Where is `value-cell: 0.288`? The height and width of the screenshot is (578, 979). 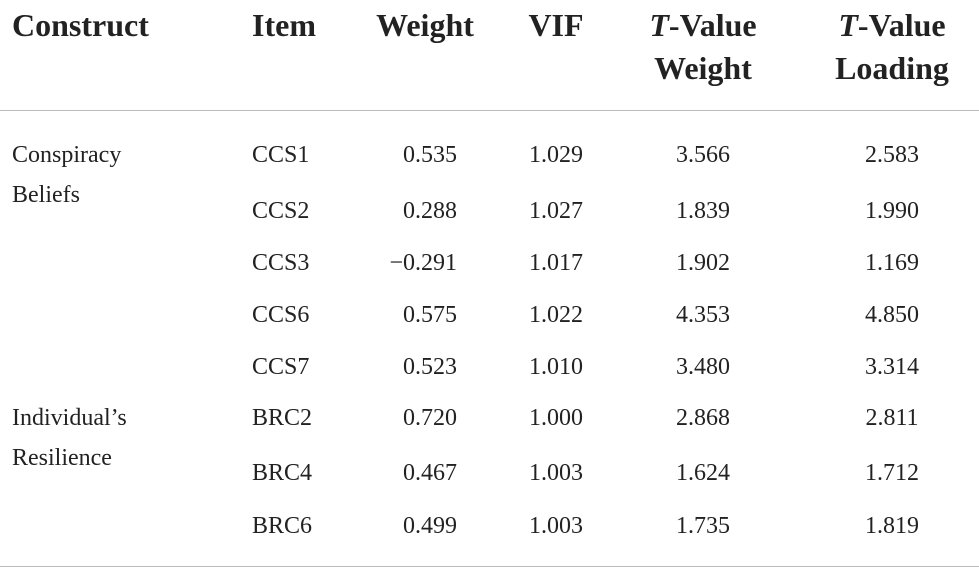 value-cell: 0.288 is located at coordinates (430, 211).